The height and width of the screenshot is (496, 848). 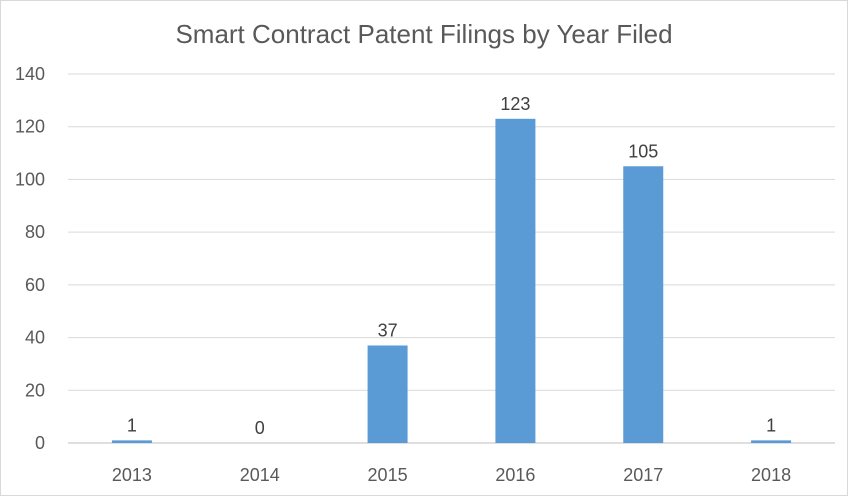 What do you see at coordinates (35, 338) in the screenshot?
I see `y-tick-label: 40` at bounding box center [35, 338].